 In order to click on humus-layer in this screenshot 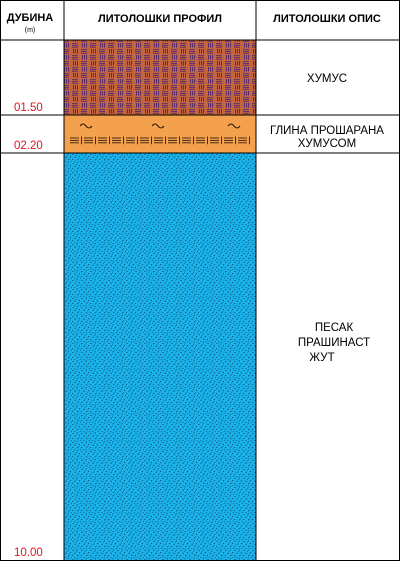, I will do `click(160, 77)`.